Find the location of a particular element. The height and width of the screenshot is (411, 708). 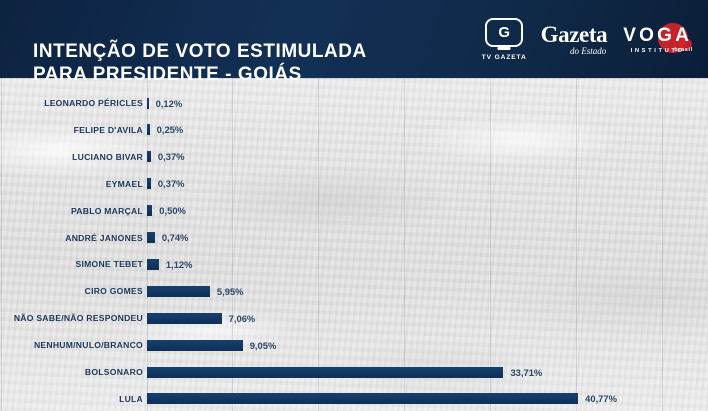

bar-value-label: 33,71% is located at coordinates (526, 372).